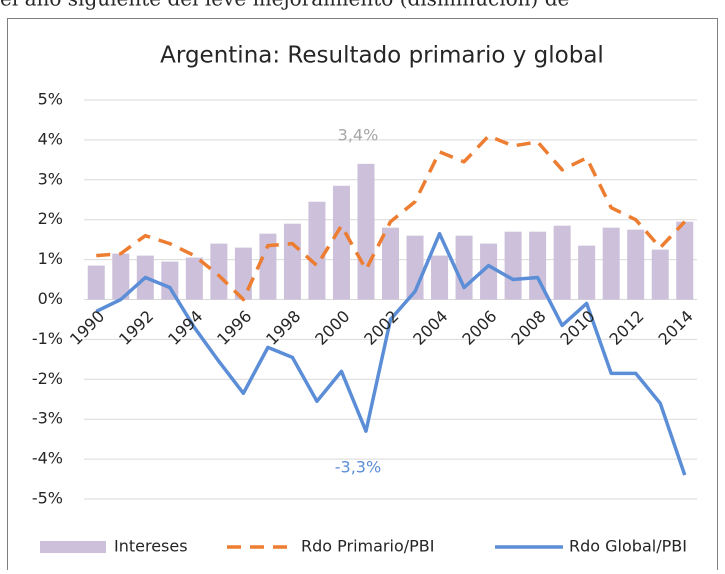 The image size is (725, 574). I want to click on y-tick-label: 4%, so click(50, 138).